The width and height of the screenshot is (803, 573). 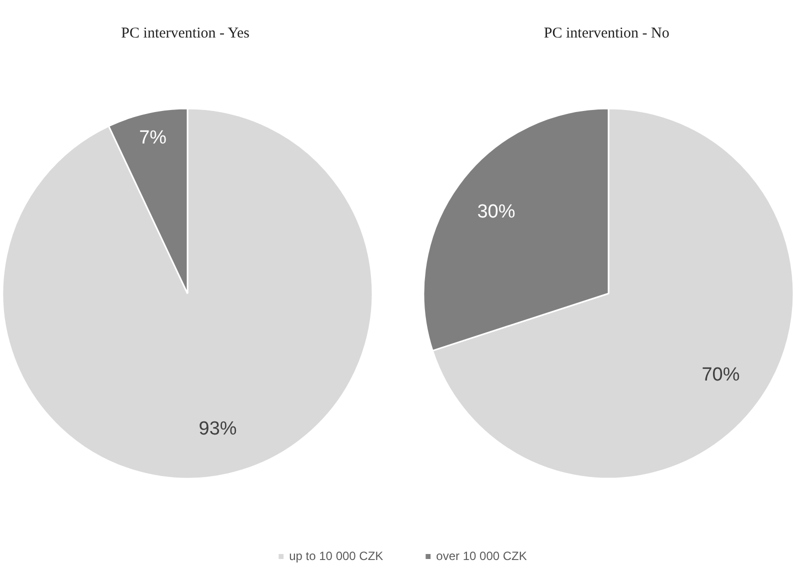 I want to click on legend-label: over 10 000 CZK, so click(x=481, y=556).